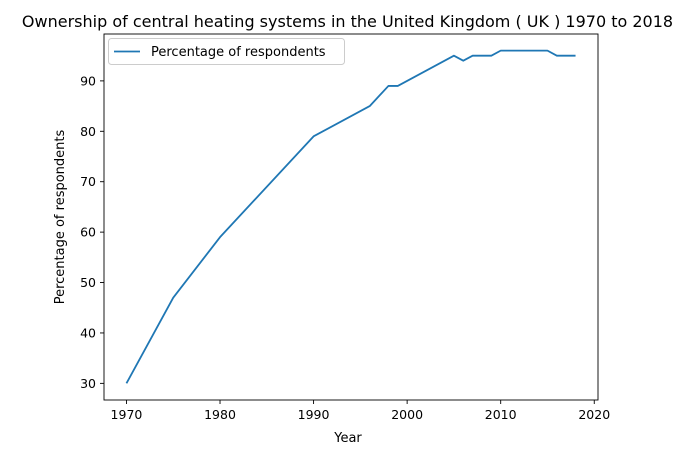 The image size is (695, 459). I want to click on legend-label: Percentage of respondents, so click(238, 52).